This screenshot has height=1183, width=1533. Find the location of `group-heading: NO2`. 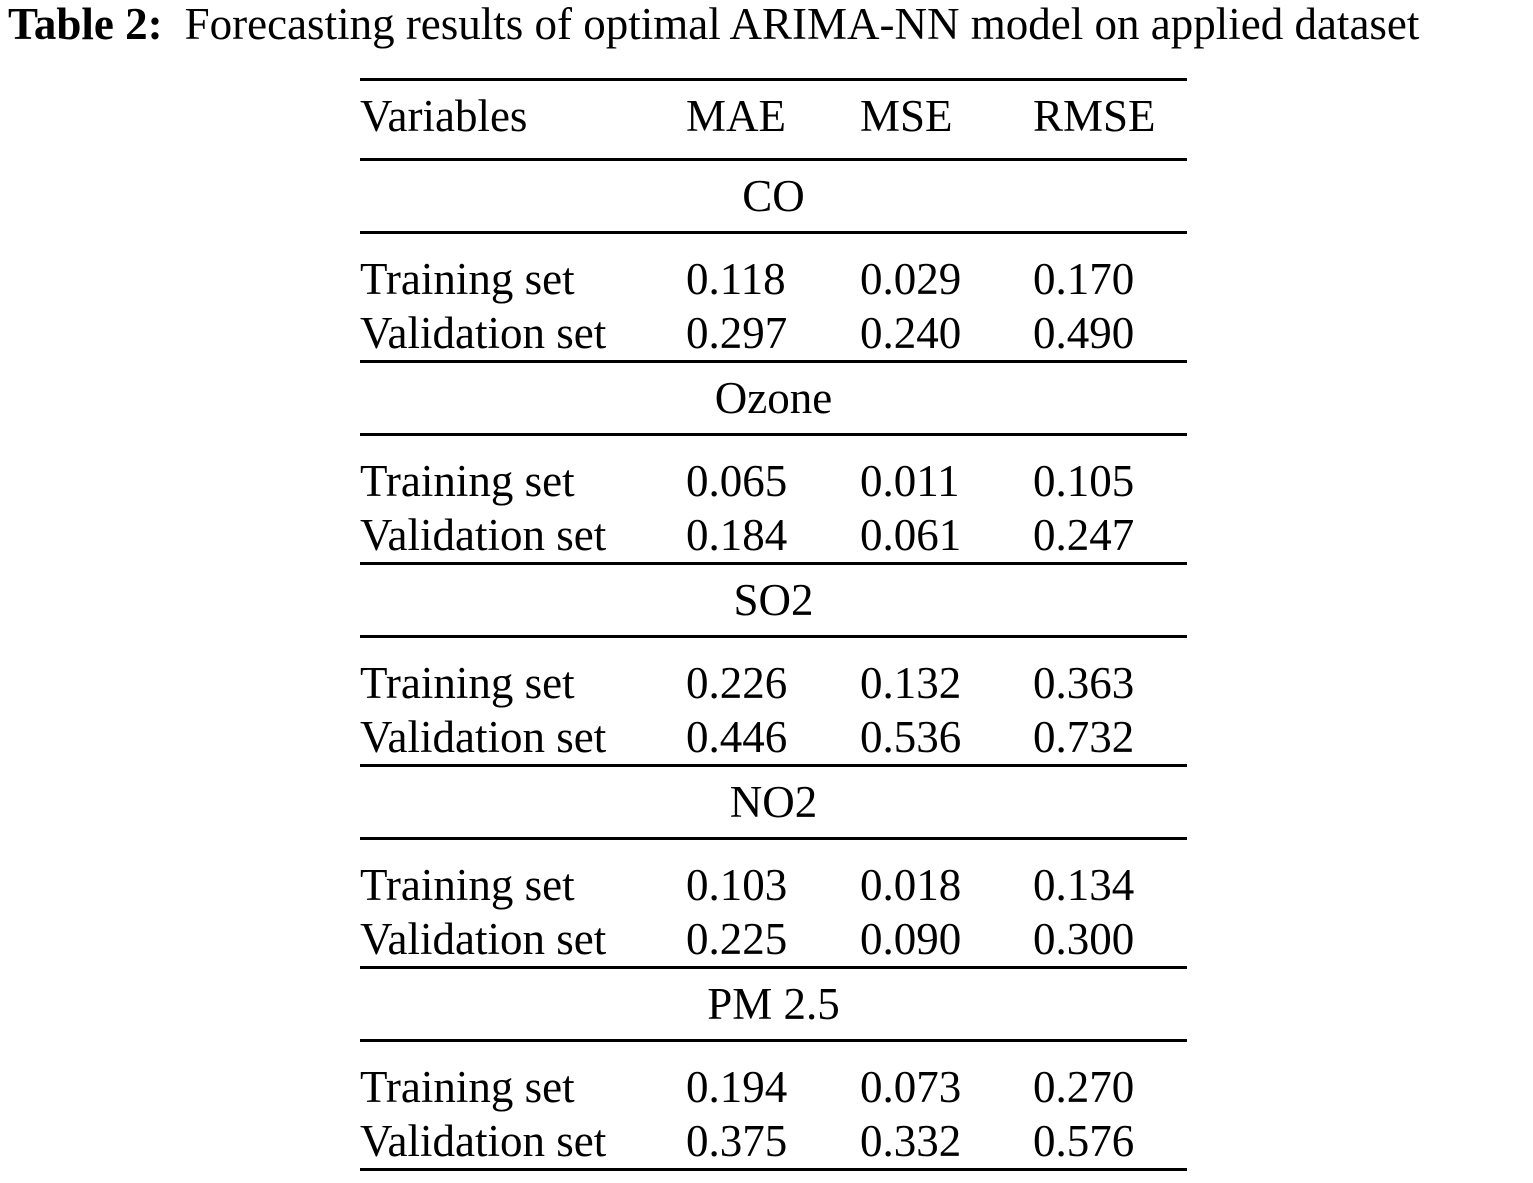

group-heading: NO2 is located at coordinates (773, 802).